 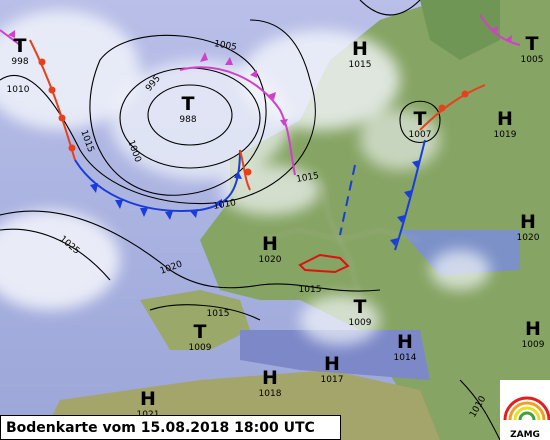 What do you see at coordinates (525, 410) in the screenshot?
I see `logo: ZAMG` at bounding box center [525, 410].